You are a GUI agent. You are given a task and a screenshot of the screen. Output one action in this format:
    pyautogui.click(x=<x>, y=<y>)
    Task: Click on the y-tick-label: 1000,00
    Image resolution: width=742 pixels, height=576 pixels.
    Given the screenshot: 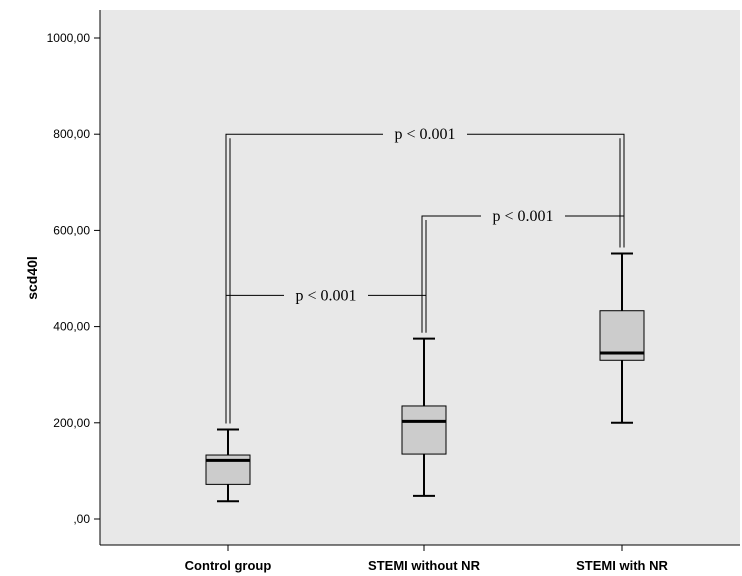 What is the action you would take?
    pyautogui.click(x=69, y=38)
    